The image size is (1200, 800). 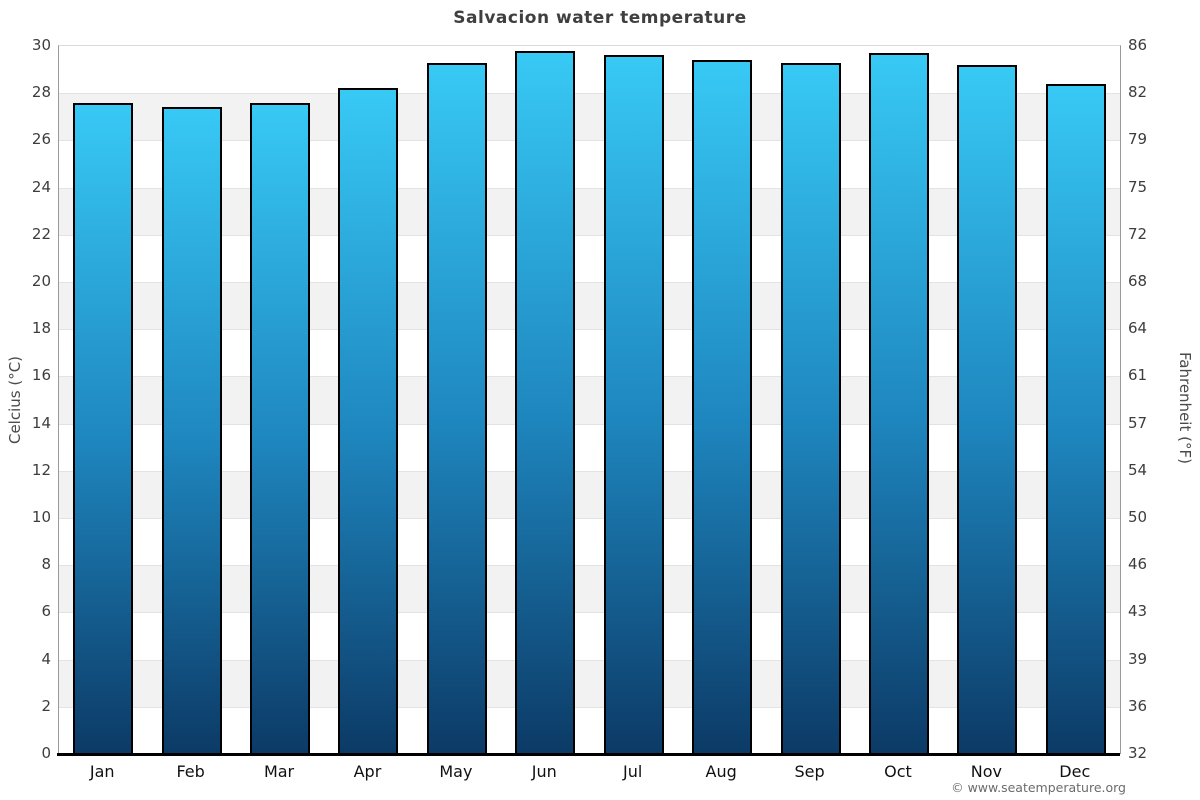 I want to click on x-label-apr: Apr, so click(x=367, y=771).